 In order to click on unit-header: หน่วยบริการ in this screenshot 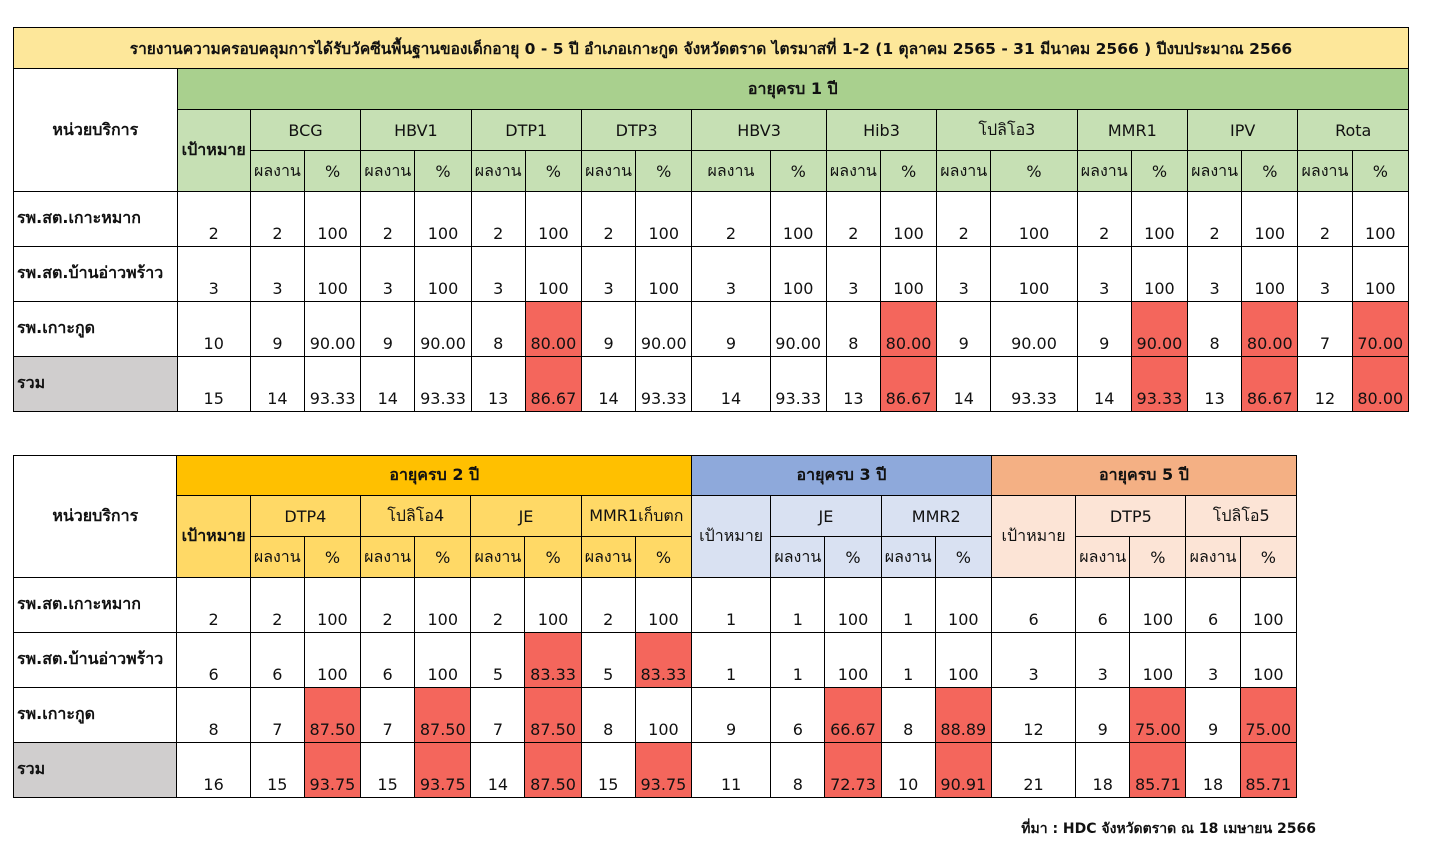, I will do `click(95, 516)`.